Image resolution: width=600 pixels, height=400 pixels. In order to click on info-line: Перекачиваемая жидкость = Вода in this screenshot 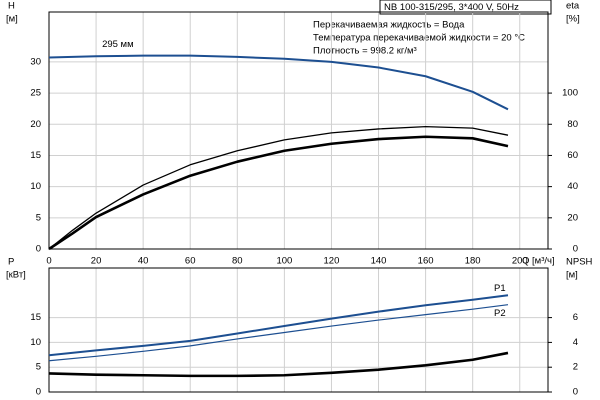, I will do `click(389, 25)`.